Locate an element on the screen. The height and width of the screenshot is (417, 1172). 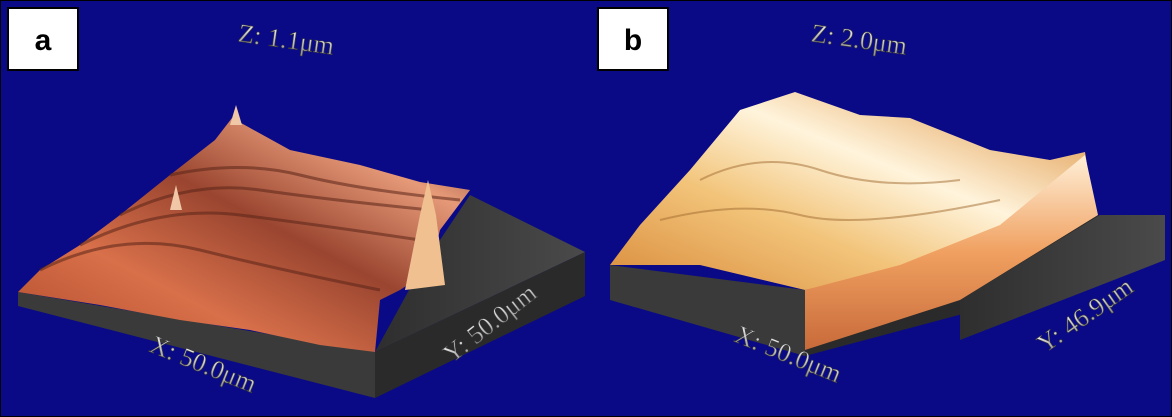
panel-label: a is located at coordinates (43, 40).